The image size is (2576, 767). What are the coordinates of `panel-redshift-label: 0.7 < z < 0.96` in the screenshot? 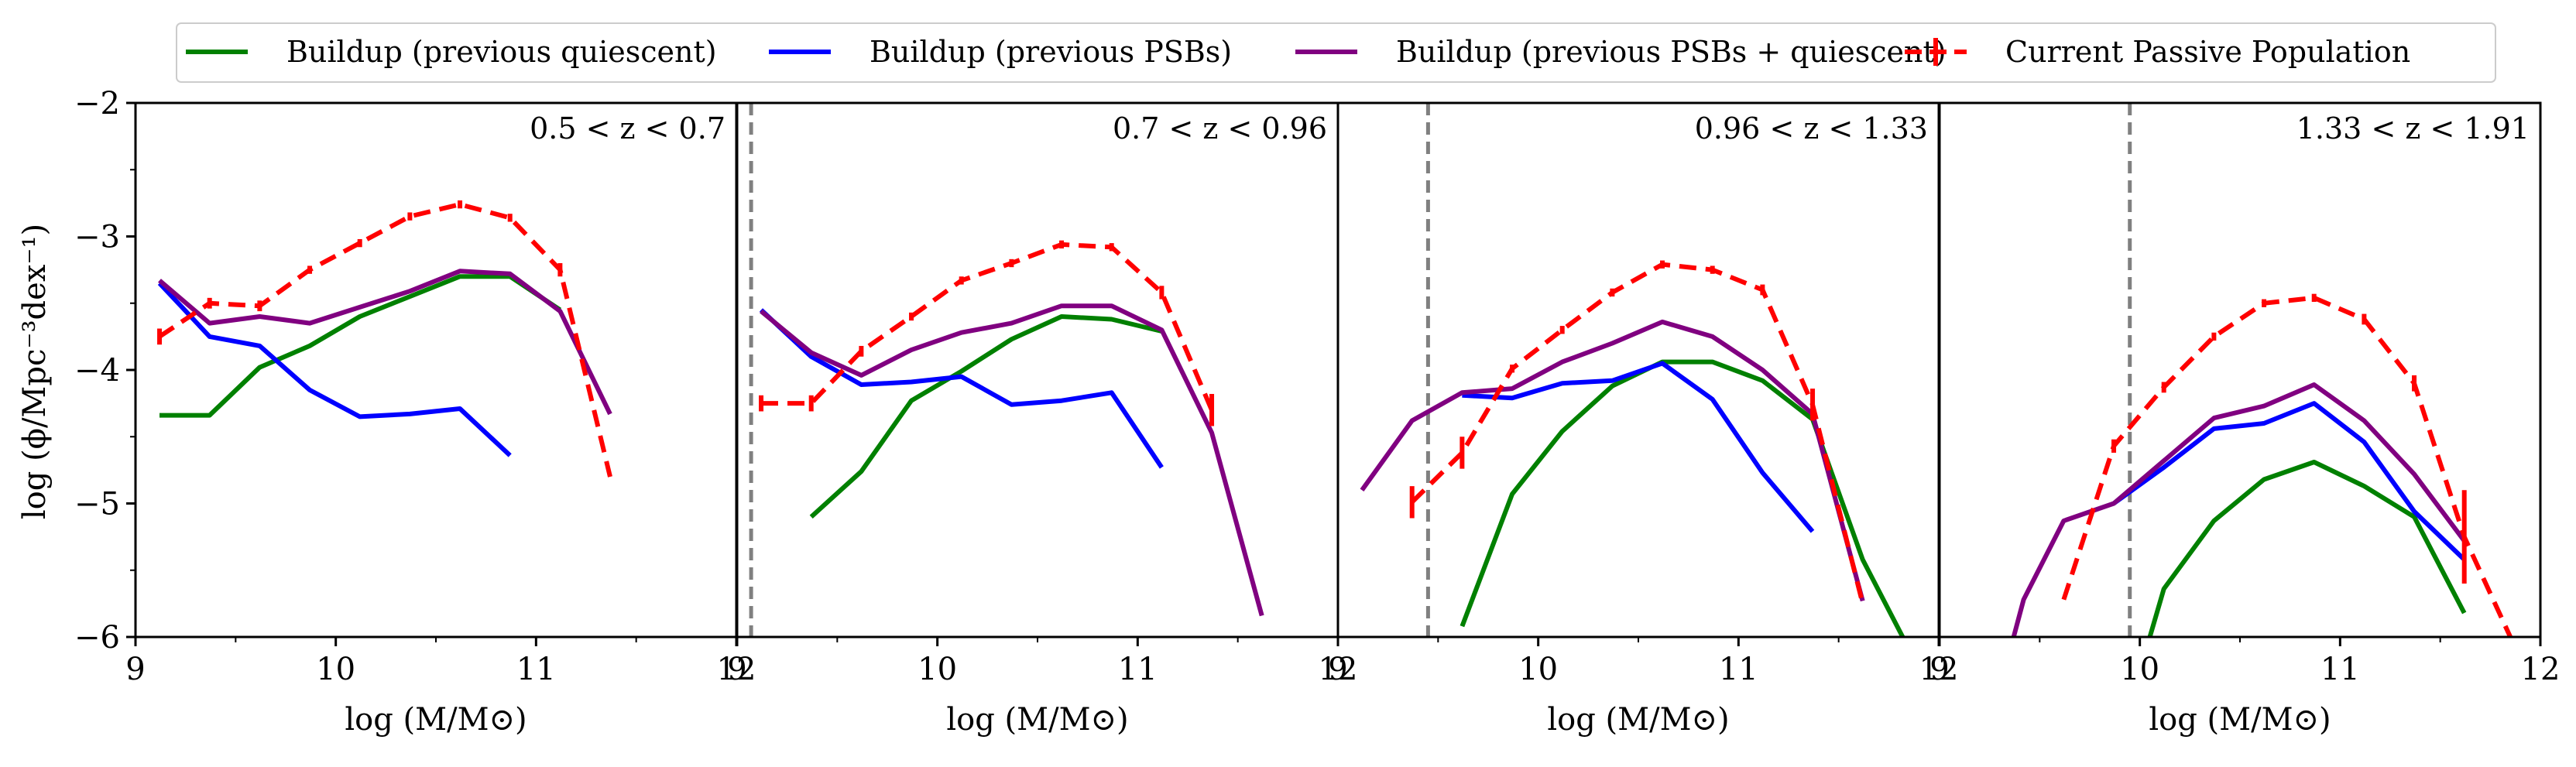 It's located at (1220, 128).